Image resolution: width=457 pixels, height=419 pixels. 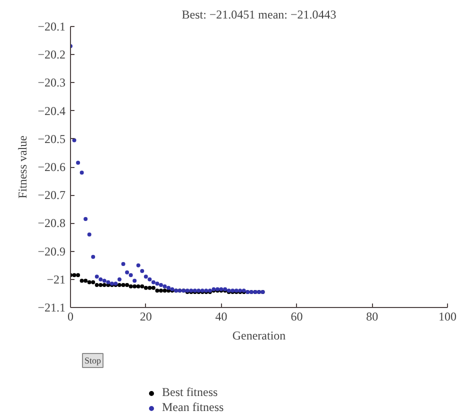 I want to click on x-tick-label: 0, so click(x=71, y=317).